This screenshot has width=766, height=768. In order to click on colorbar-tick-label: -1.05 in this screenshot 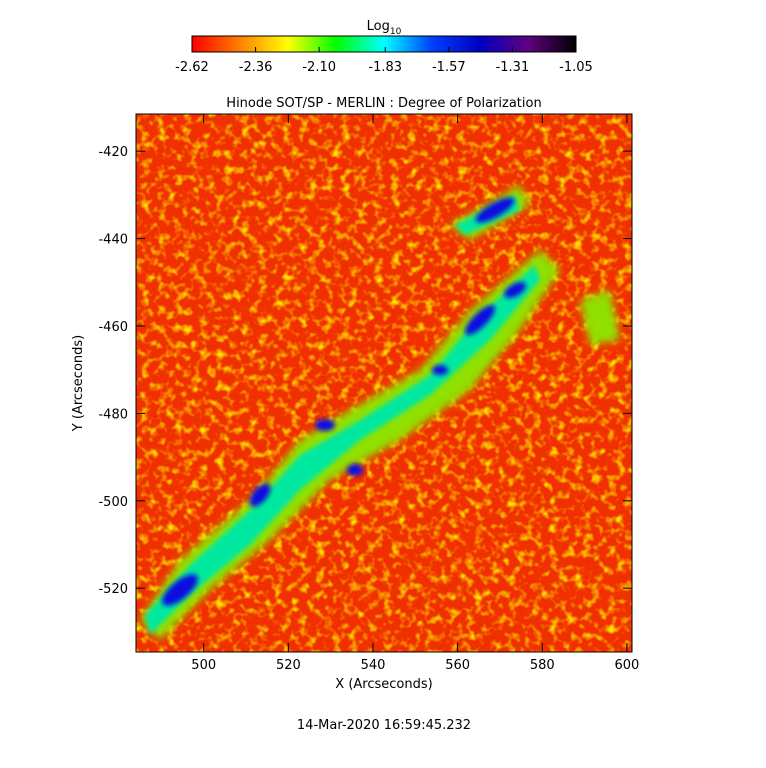, I will do `click(576, 67)`.